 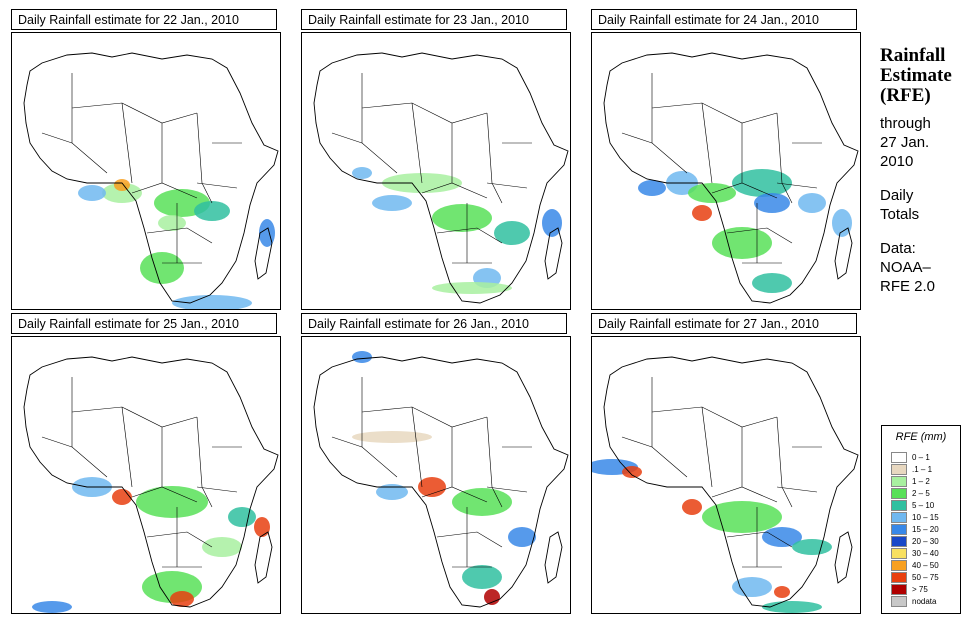 I want to click on legend-item: 0 – 1, so click(x=926, y=457).